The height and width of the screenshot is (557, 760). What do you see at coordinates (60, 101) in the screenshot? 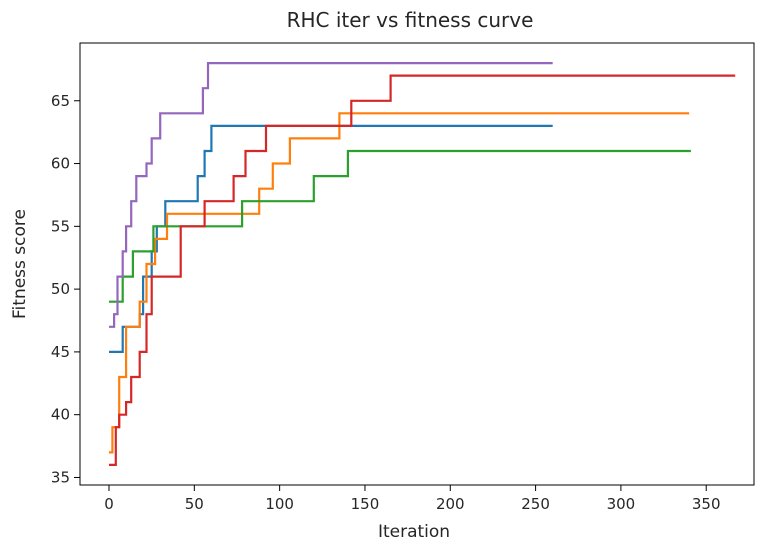
I see `y-tick-label: 65` at bounding box center [60, 101].